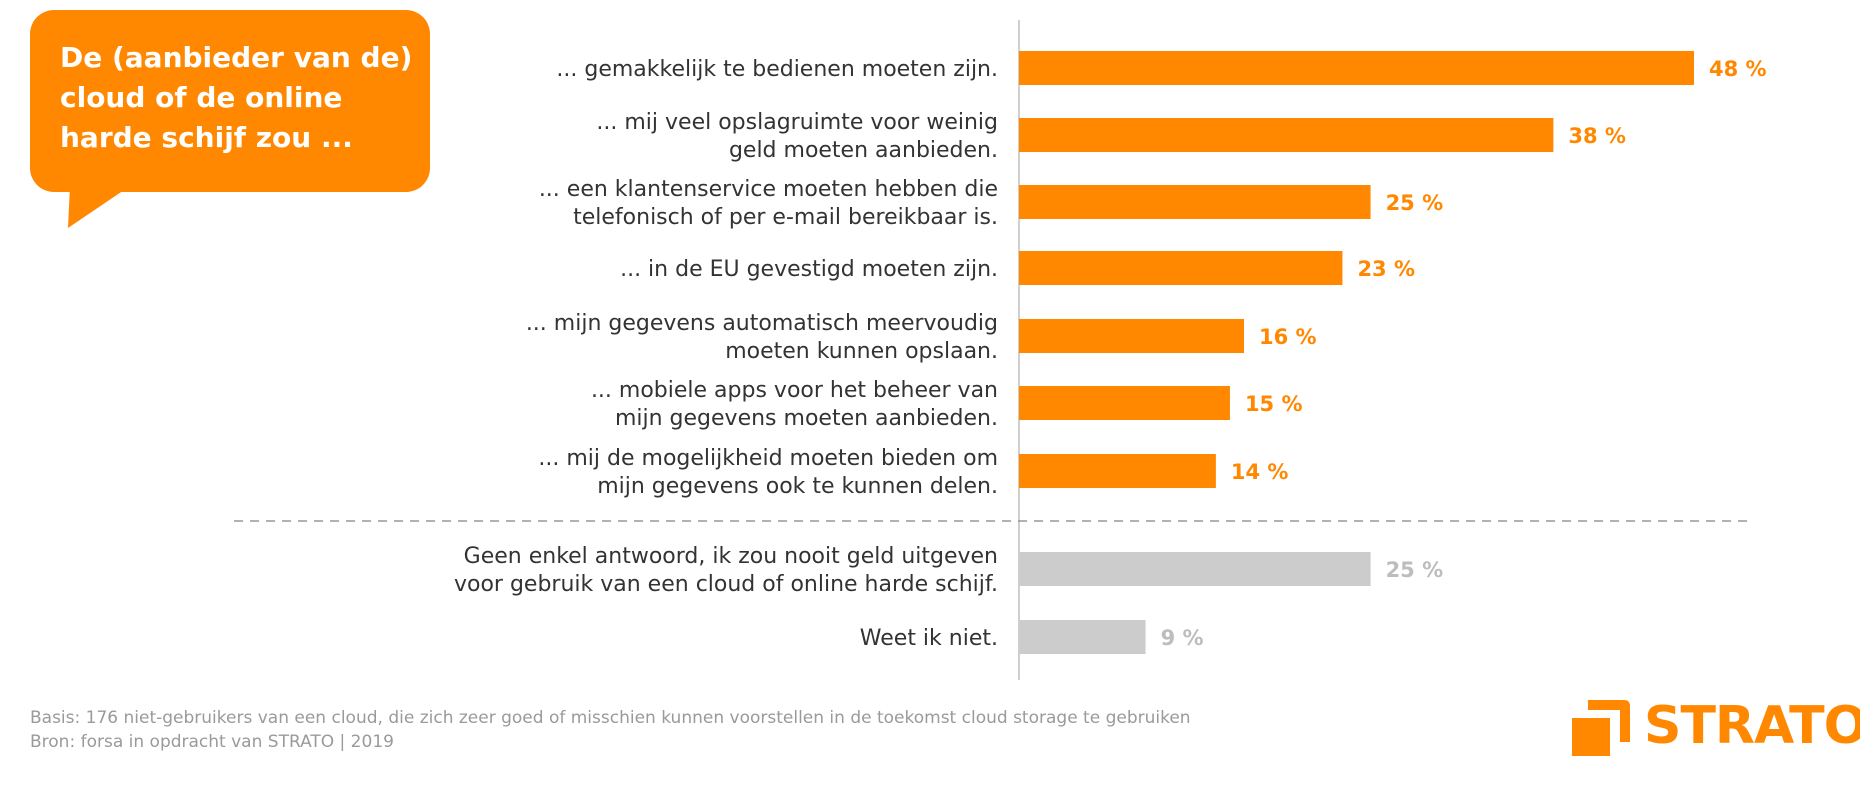  Describe the element at coordinates (797, 486) in the screenshot. I see `category-label-6-line-1: mijn gegevens ook te kunnen delen.` at that location.